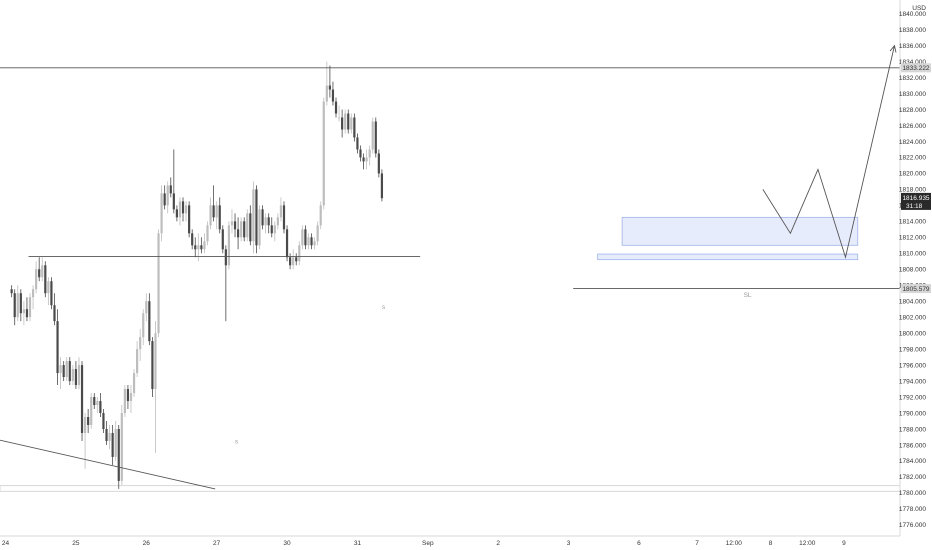 This screenshot has height=550, width=932. What do you see at coordinates (384, 307) in the screenshot?
I see `small-mark-1: s` at bounding box center [384, 307].